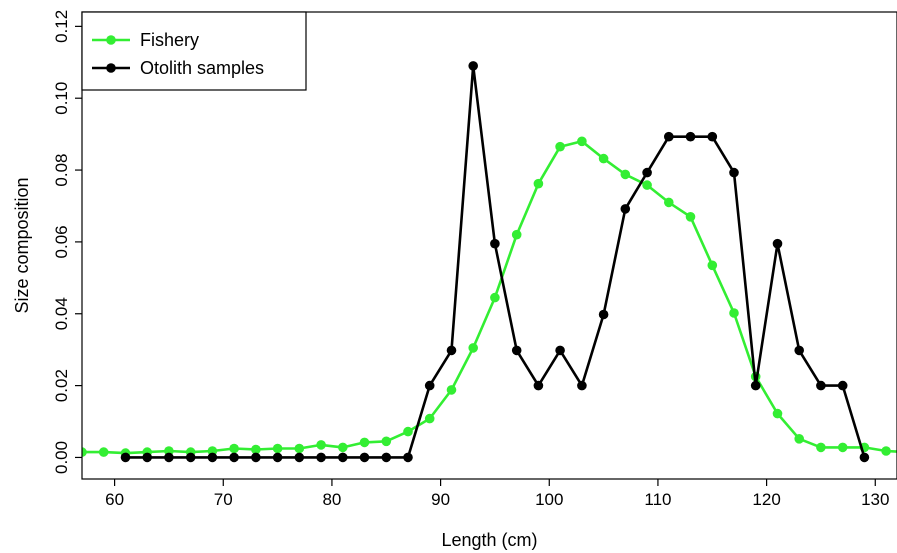 The width and height of the screenshot is (897, 553). I want to click on y-tick-label: 0.00, so click(61, 457).